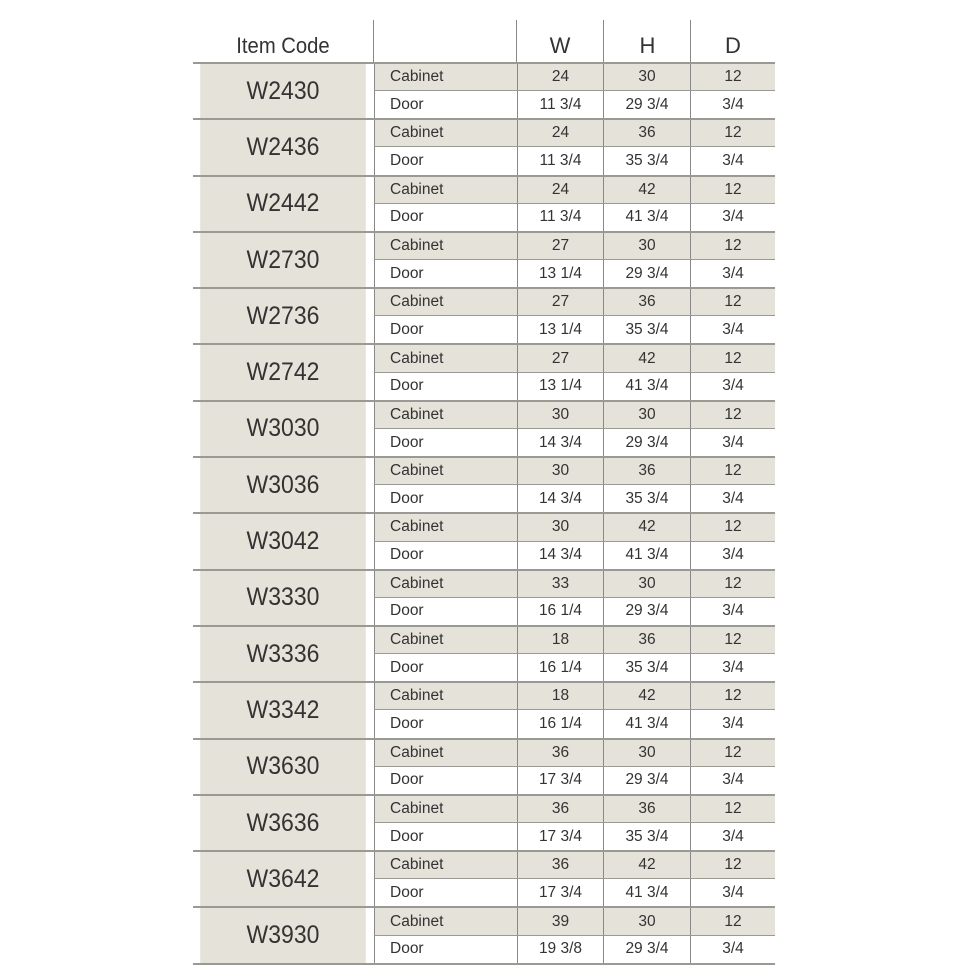 The width and height of the screenshot is (976, 978). Describe the element at coordinates (560, 217) in the screenshot. I see `width-cell: 11 3/4` at that location.